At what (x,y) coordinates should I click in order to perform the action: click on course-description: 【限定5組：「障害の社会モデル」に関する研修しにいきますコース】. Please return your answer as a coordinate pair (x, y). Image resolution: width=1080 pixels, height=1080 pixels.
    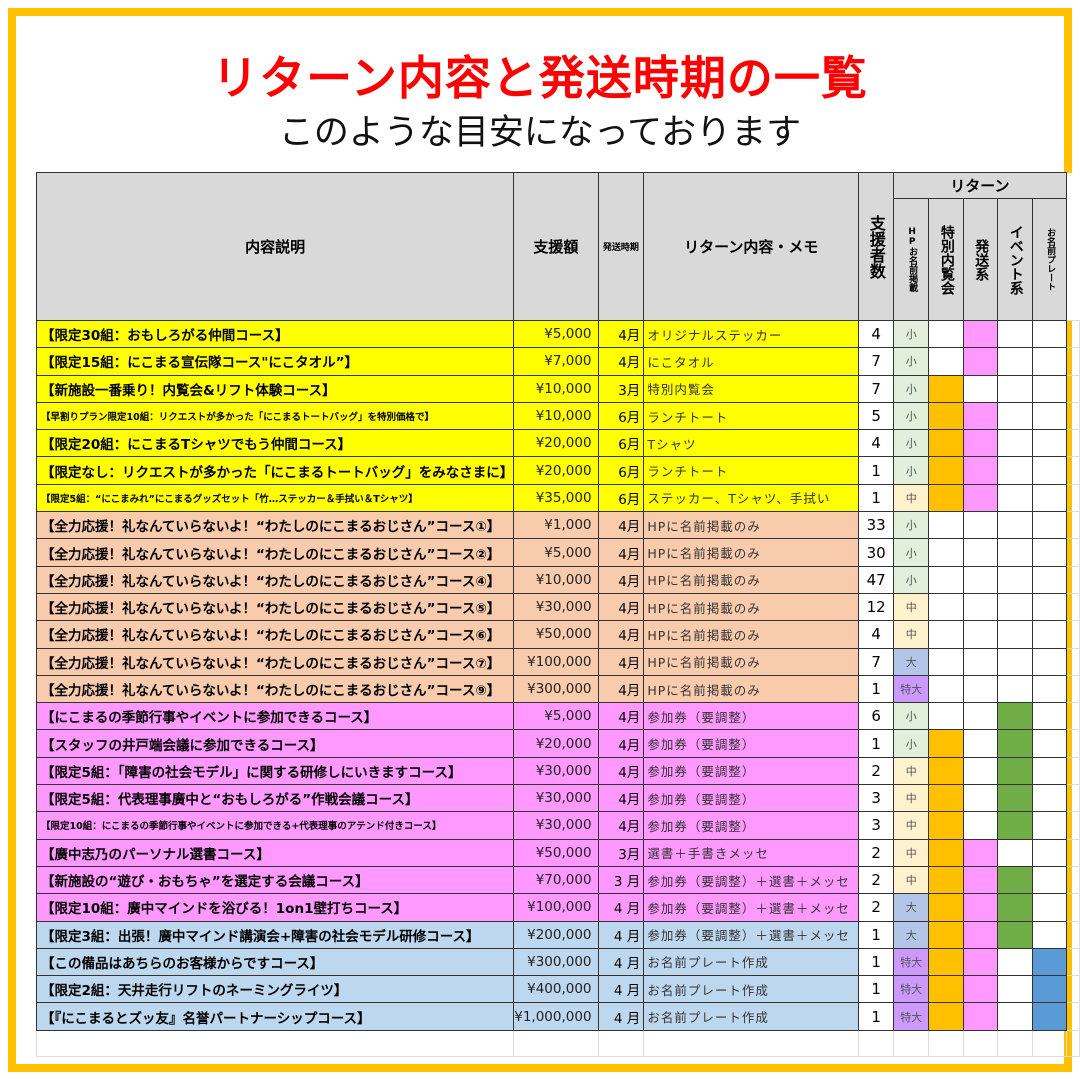
    Looking at the image, I should click on (275, 771).